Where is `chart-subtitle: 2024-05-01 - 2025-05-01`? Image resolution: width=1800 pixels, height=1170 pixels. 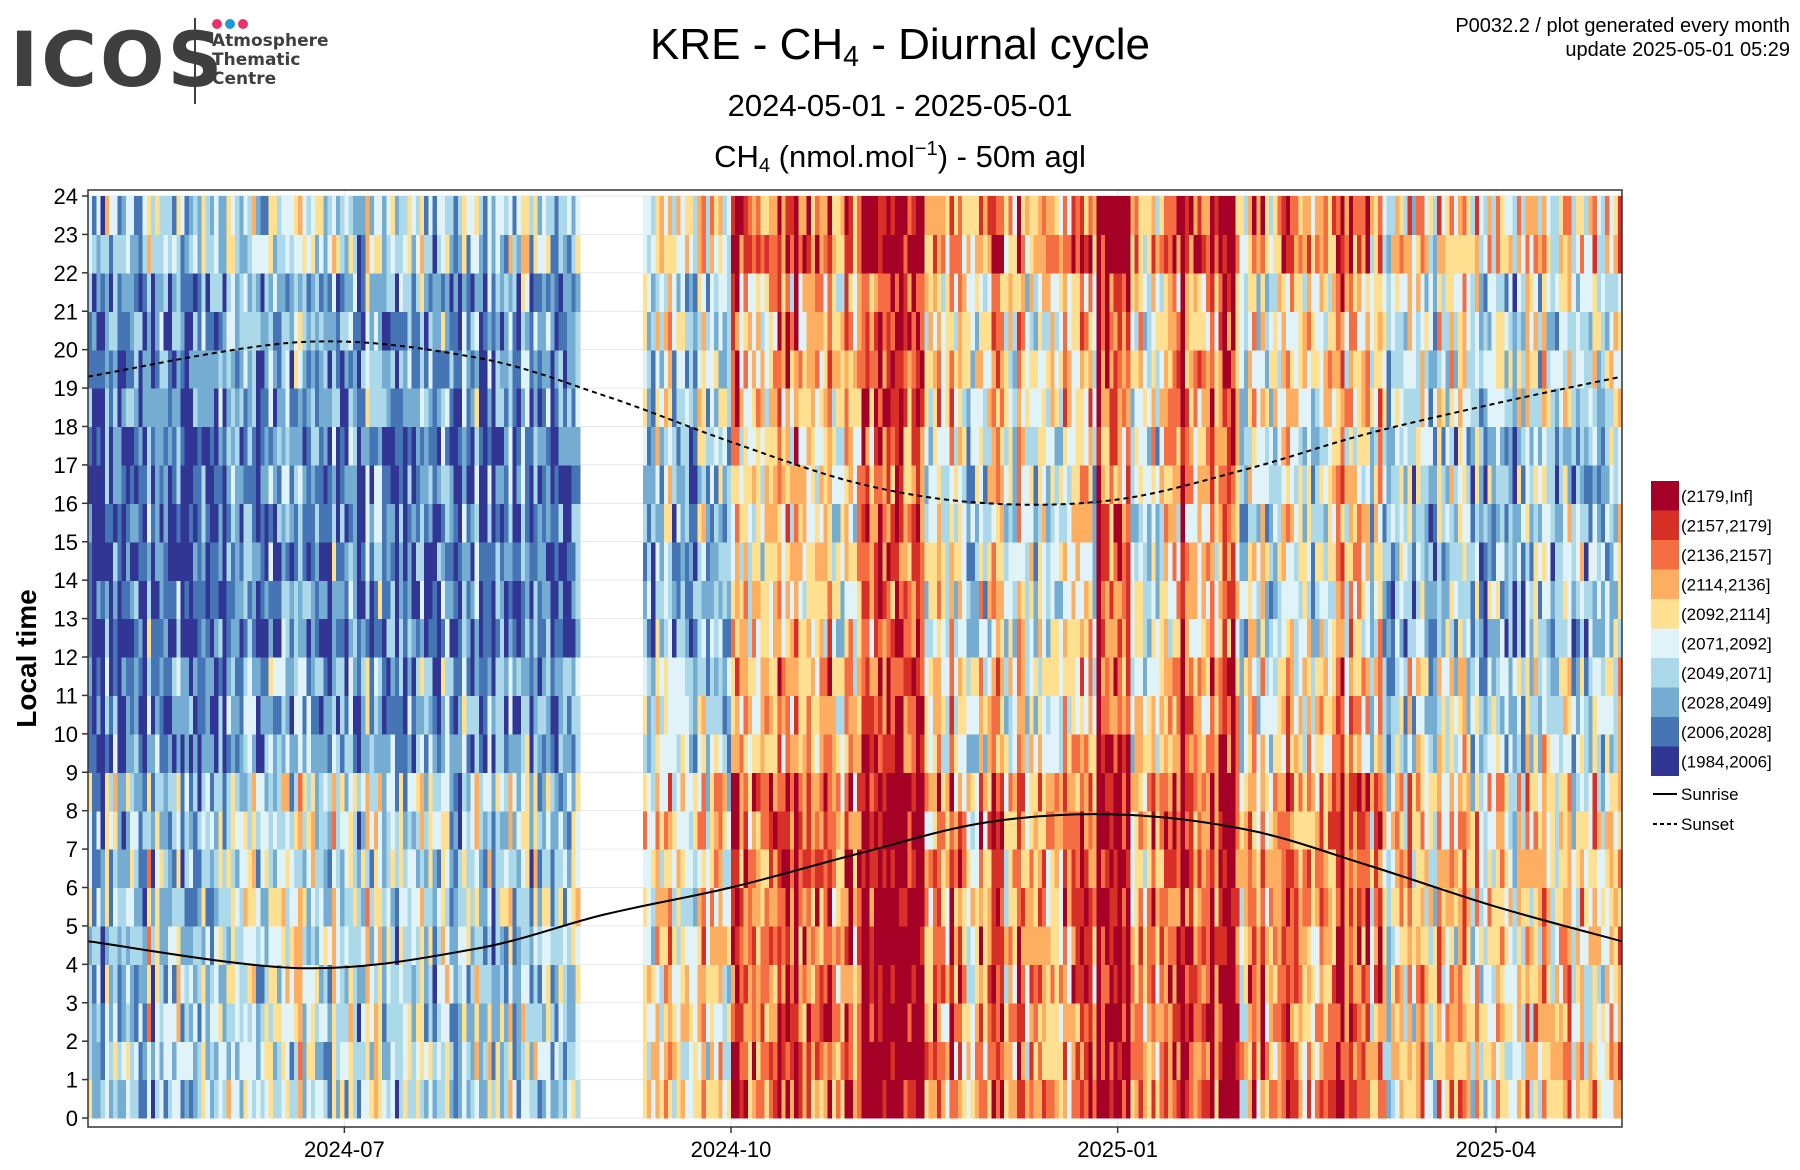
chart-subtitle: 2024-05-01 - 2025-05-01 is located at coordinates (900, 105).